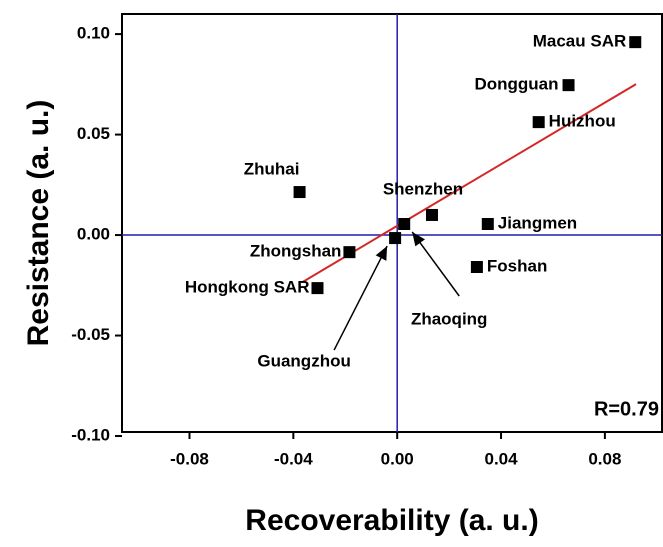 This screenshot has width=663, height=547. Describe the element at coordinates (501, 458) in the screenshot. I see `x-tick-label: 0.04` at that location.